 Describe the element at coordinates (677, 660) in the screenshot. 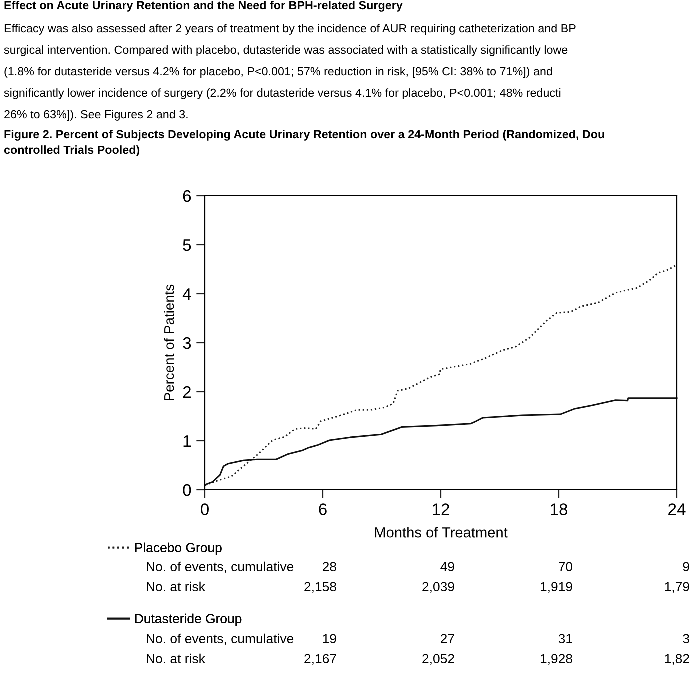

I see `text: 1,82` at that location.